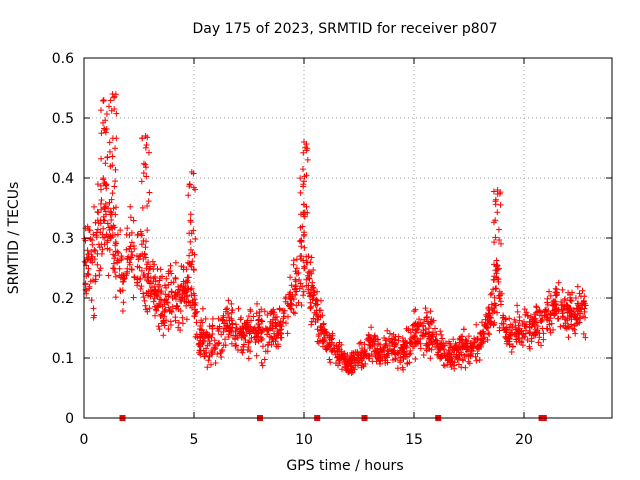 The height and width of the screenshot is (480, 640). Describe the element at coordinates (63, 59) in the screenshot. I see `y-tick-label: 0.6` at that location.